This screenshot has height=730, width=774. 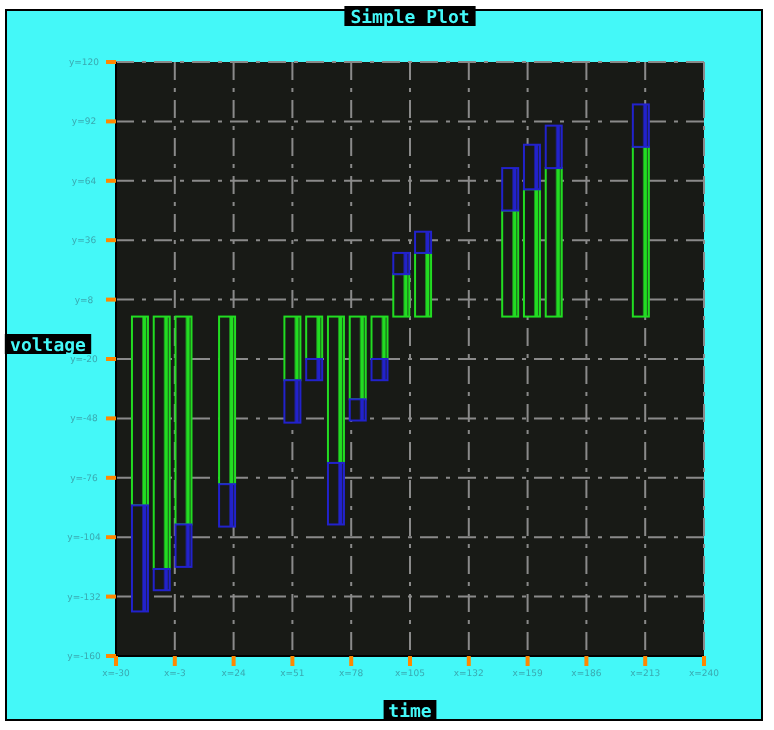 What do you see at coordinates (49, 347) in the screenshot?
I see `y-axis-title: voltage` at bounding box center [49, 347].